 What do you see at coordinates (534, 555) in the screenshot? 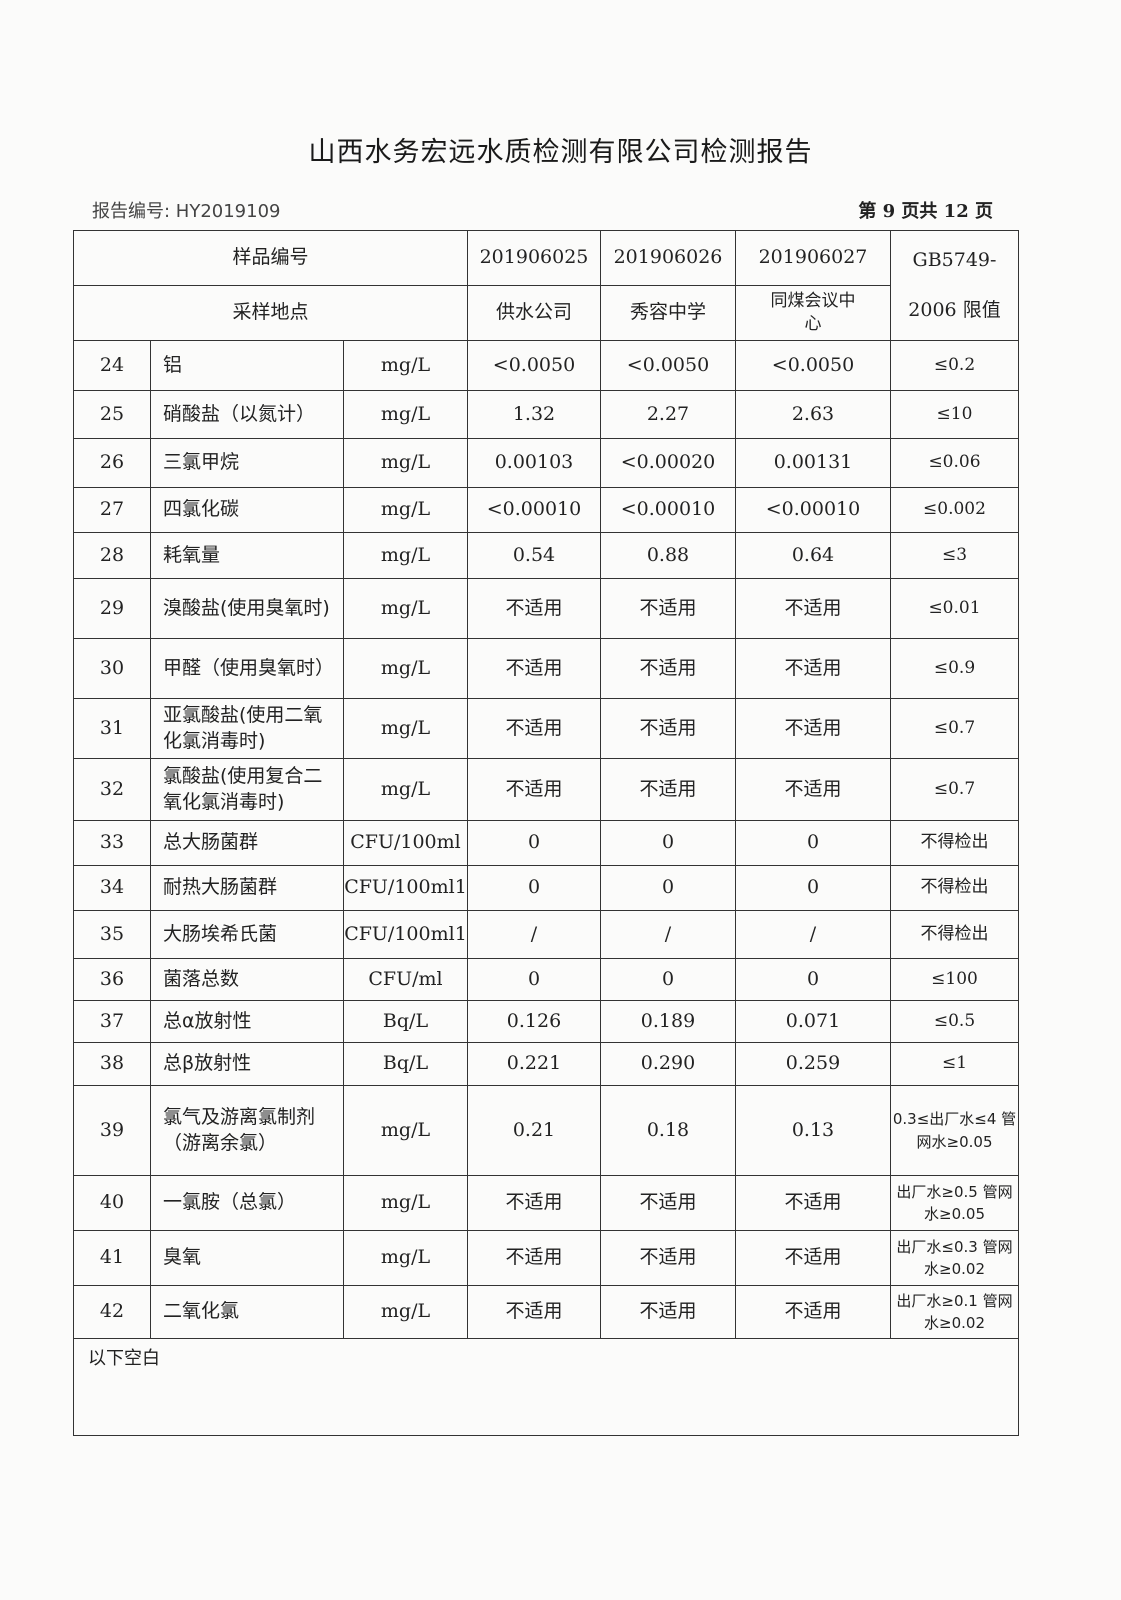
I see `item-value: 0.54` at bounding box center [534, 555].